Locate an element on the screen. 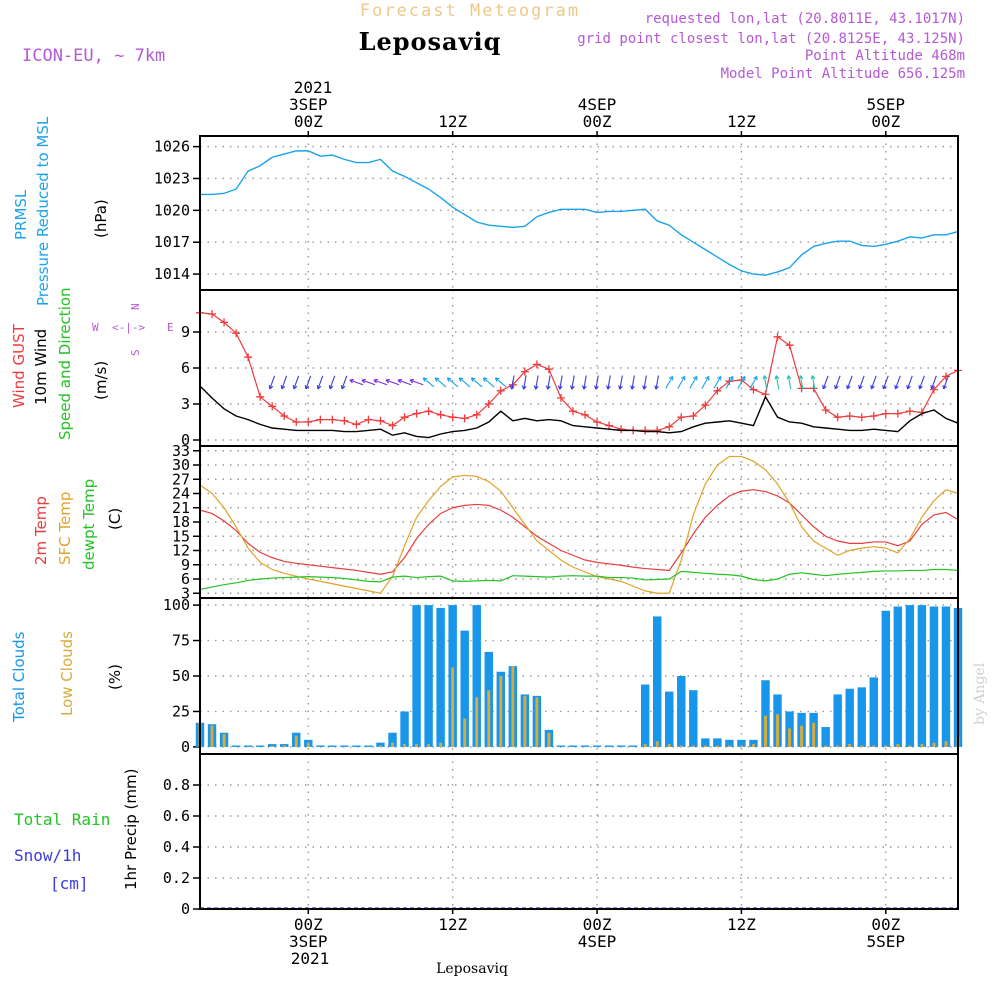 Image resolution: width=1000 pixels, height=1000 pixels. chart-subtitle: Forecast Meteogram is located at coordinates (470, 11).